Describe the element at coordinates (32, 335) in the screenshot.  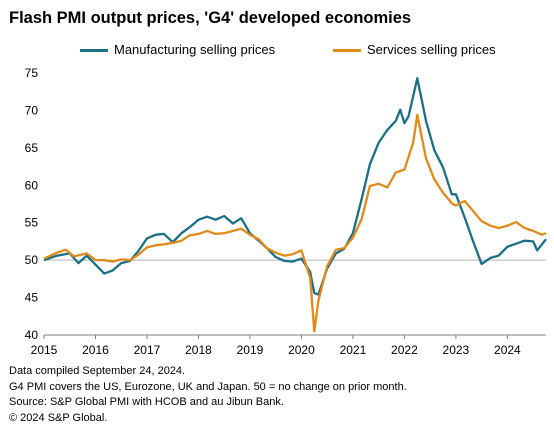
I see `y-tick-label: 40` at that location.